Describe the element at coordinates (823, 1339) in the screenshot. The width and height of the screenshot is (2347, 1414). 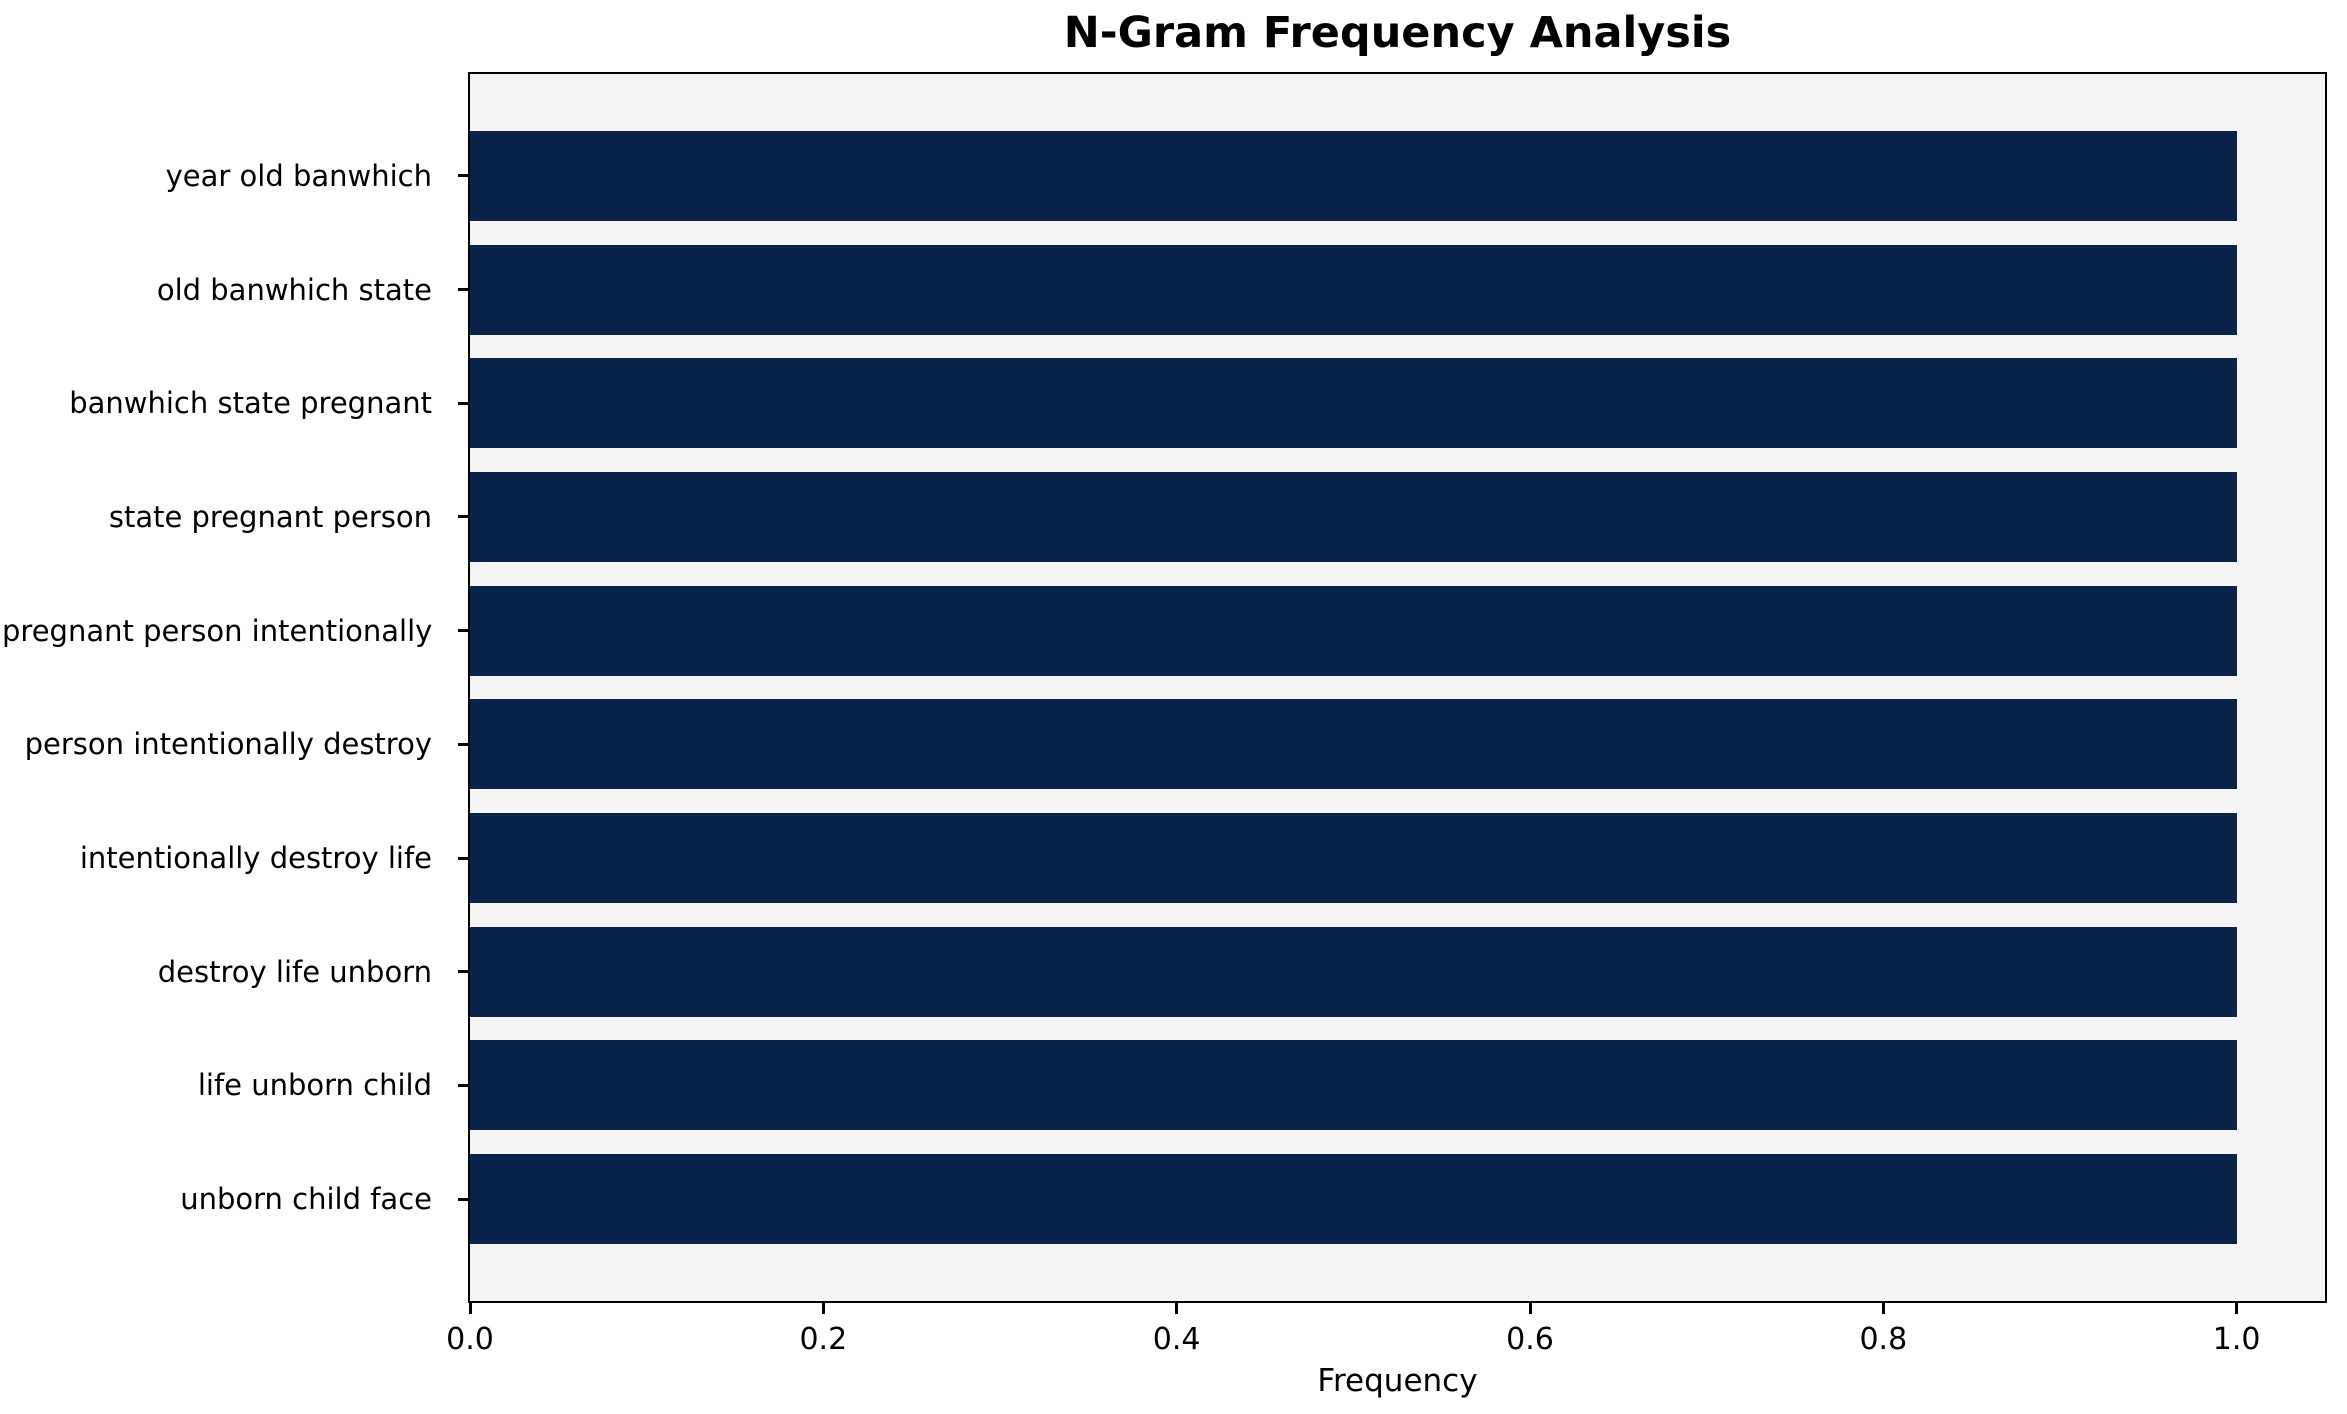
I see `x-tick-label: 0.2` at that location.